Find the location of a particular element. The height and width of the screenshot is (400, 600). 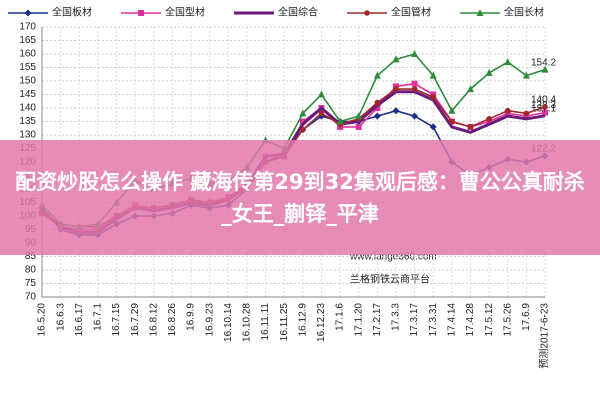

y-tick-label: 80 is located at coordinates (31, 270).